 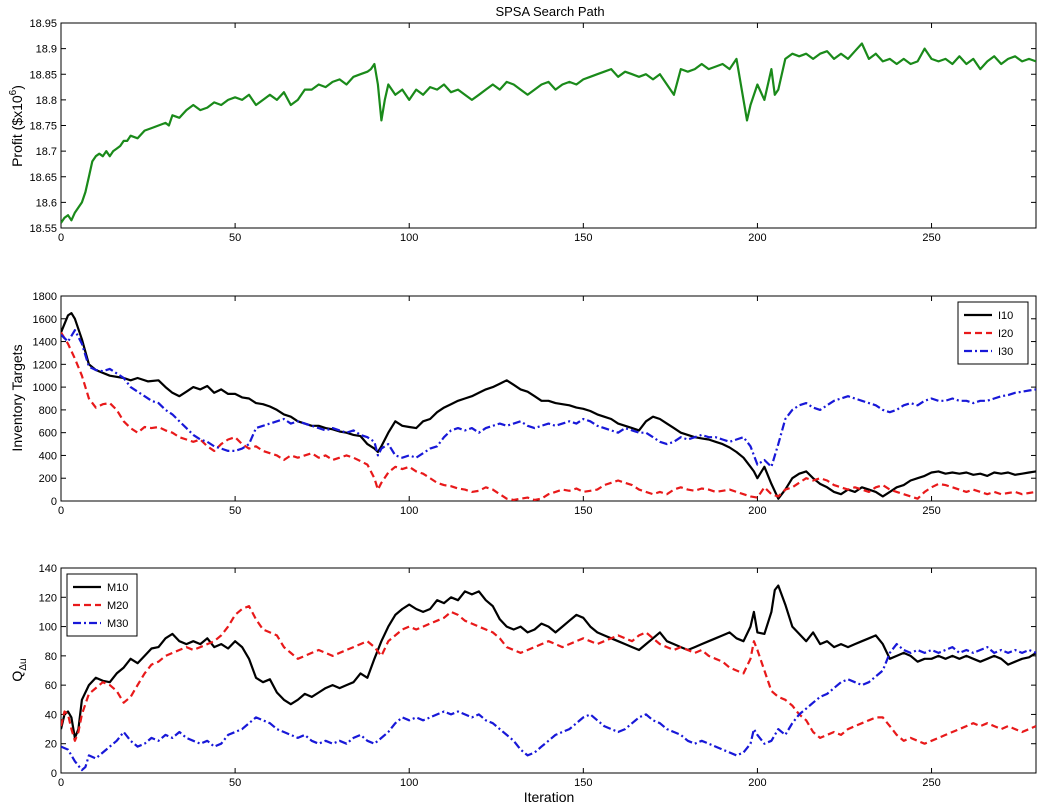 What do you see at coordinates (51, 686) in the screenshot?
I see `y-tick-label: 60` at bounding box center [51, 686].